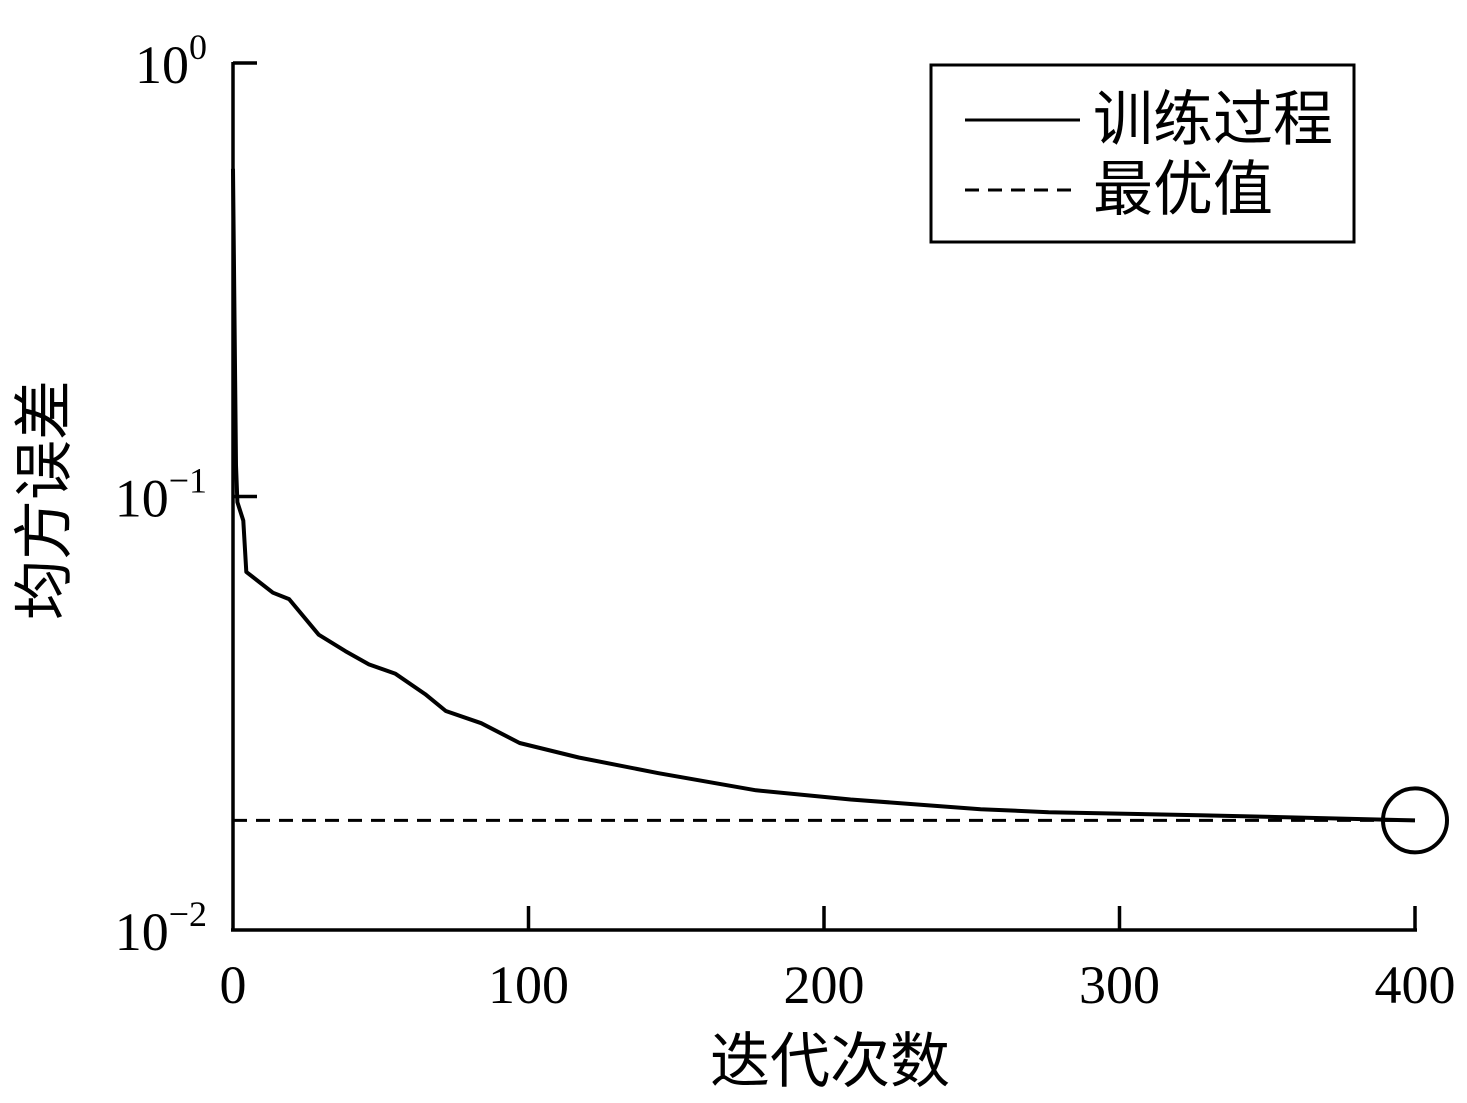 This screenshot has width=1467, height=1103. Describe the element at coordinates (198, 47) in the screenshot. I see `y-tick-label-exponent-2: 0` at that location.